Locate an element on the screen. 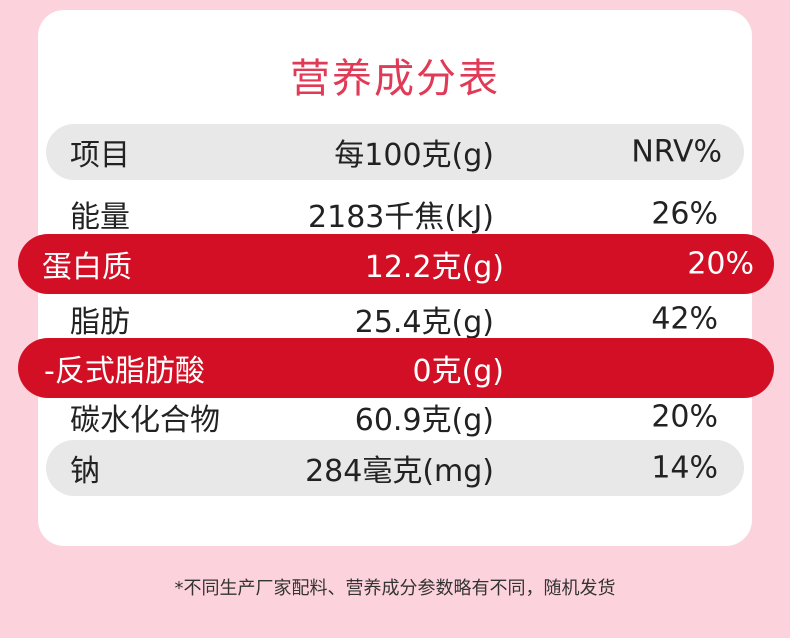  row-value: 0克(g) is located at coordinates (458, 371).